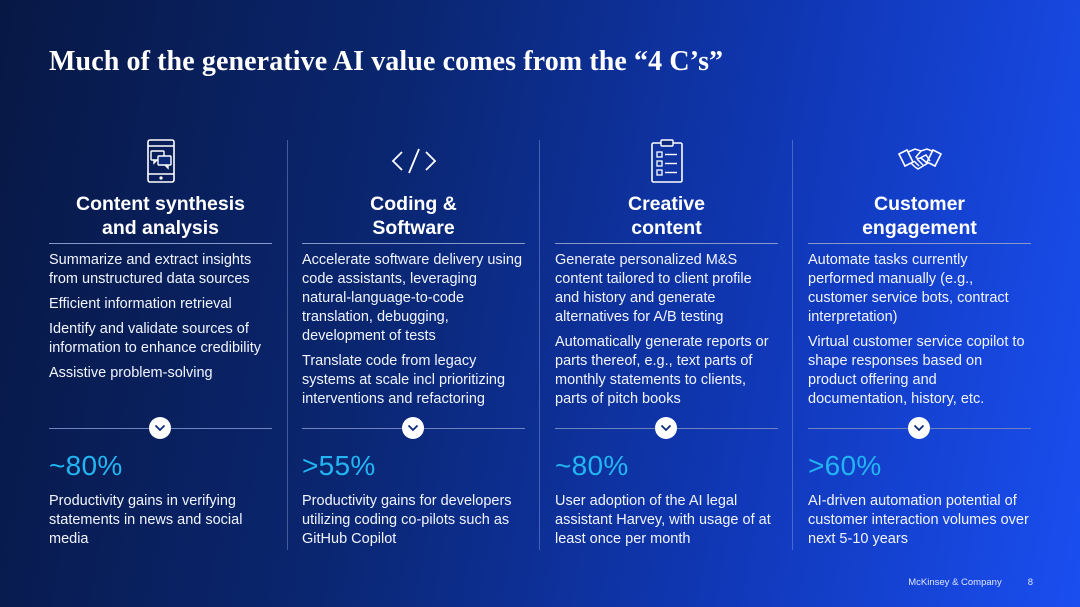  Describe the element at coordinates (131, 373) in the screenshot. I see `list-item: Assistive problem-solving` at that location.